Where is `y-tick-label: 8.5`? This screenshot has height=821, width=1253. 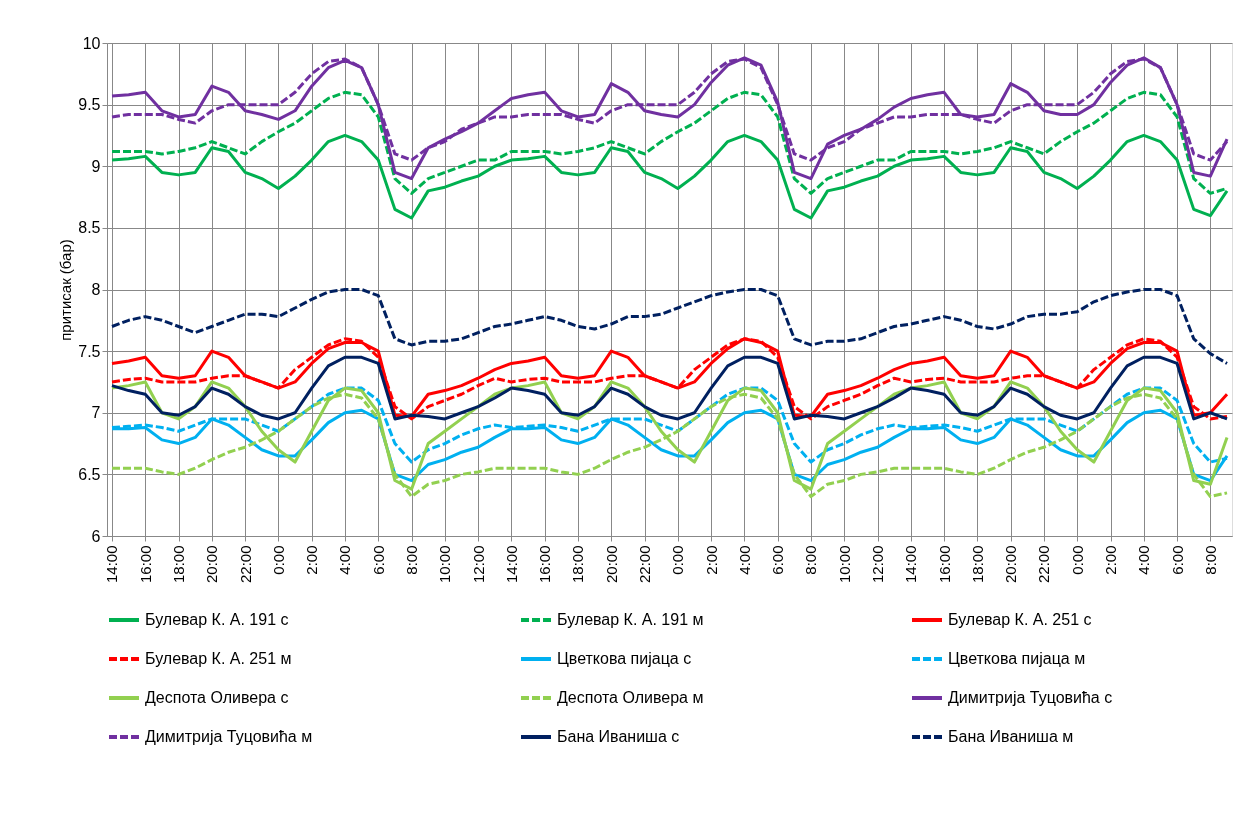
y-tick-label: 8.5 is located at coordinates (89, 228).